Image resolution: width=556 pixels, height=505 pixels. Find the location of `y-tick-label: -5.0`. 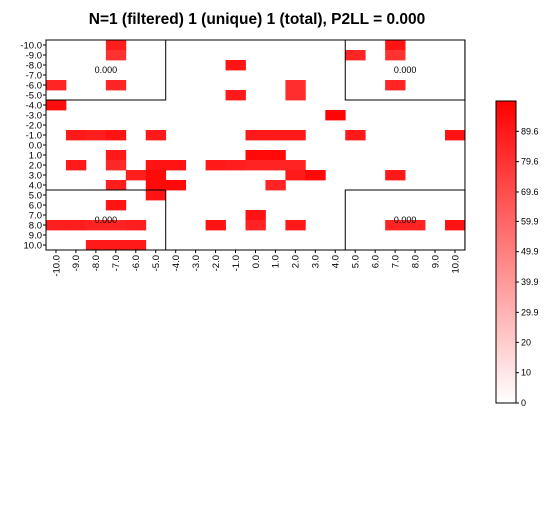

y-tick-label: -5.0 is located at coordinates (34, 95).